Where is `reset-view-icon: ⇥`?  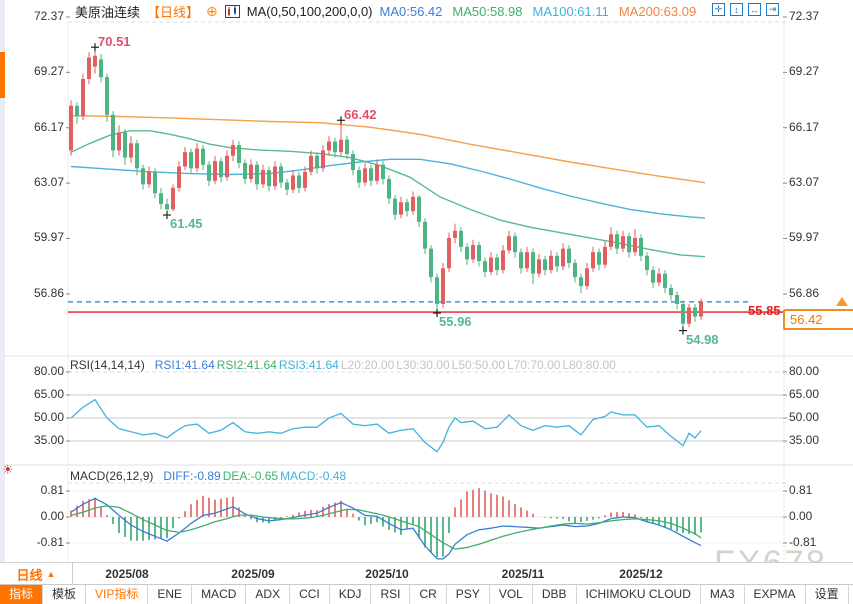
reset-view-icon: ⇥ is located at coordinates (772, 9).